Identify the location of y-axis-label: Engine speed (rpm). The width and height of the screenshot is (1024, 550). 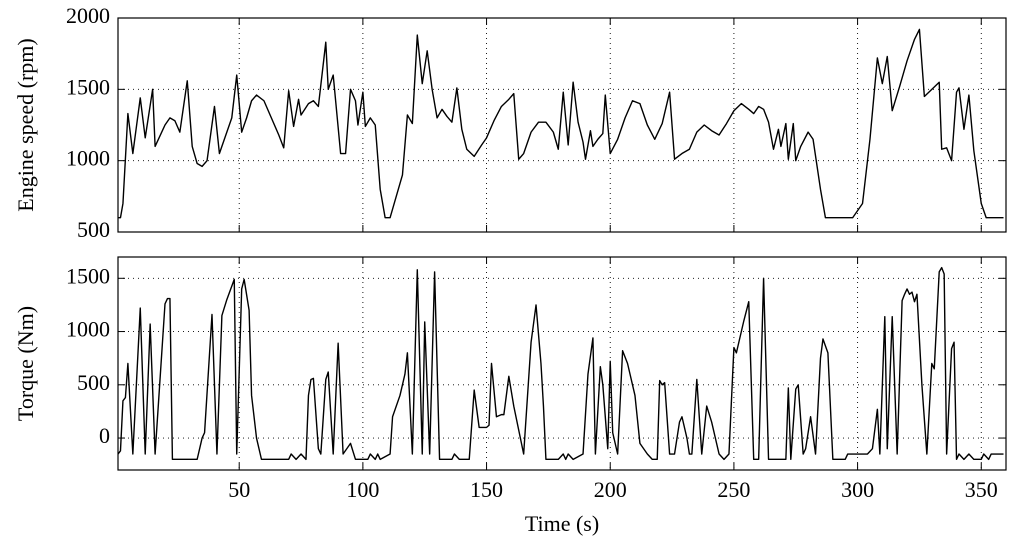
(25, 125).